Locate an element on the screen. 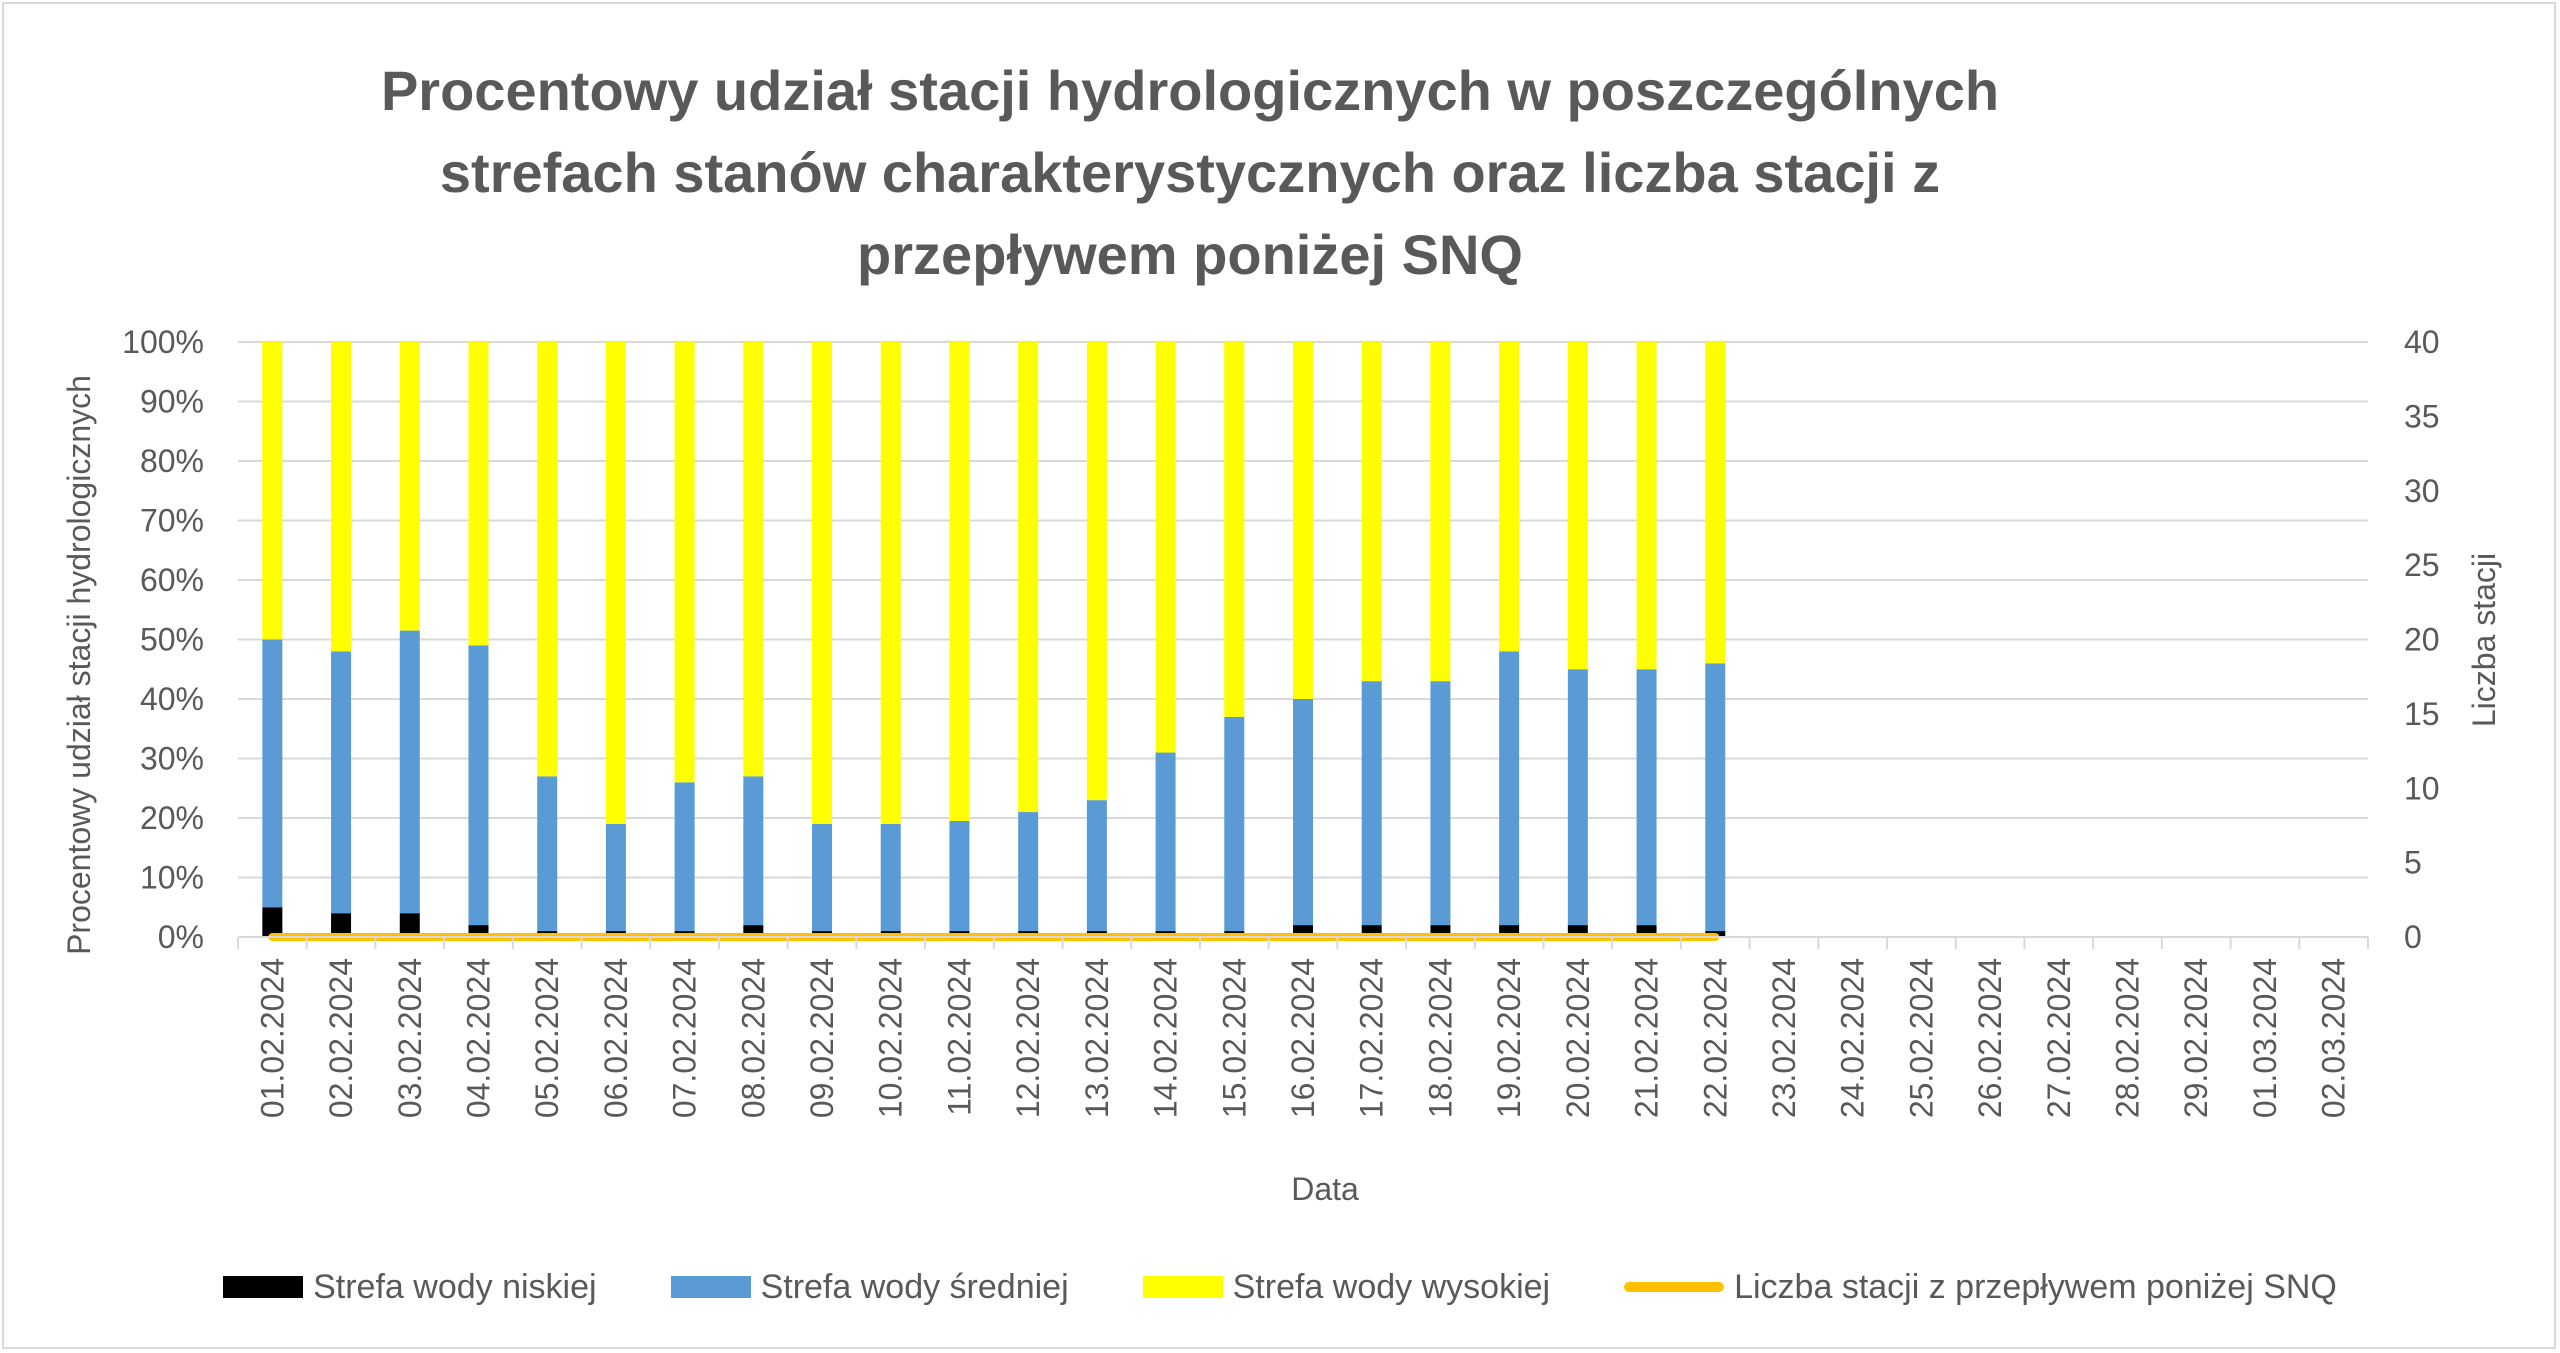  y2-tick-label: 15 is located at coordinates (2422, 714).